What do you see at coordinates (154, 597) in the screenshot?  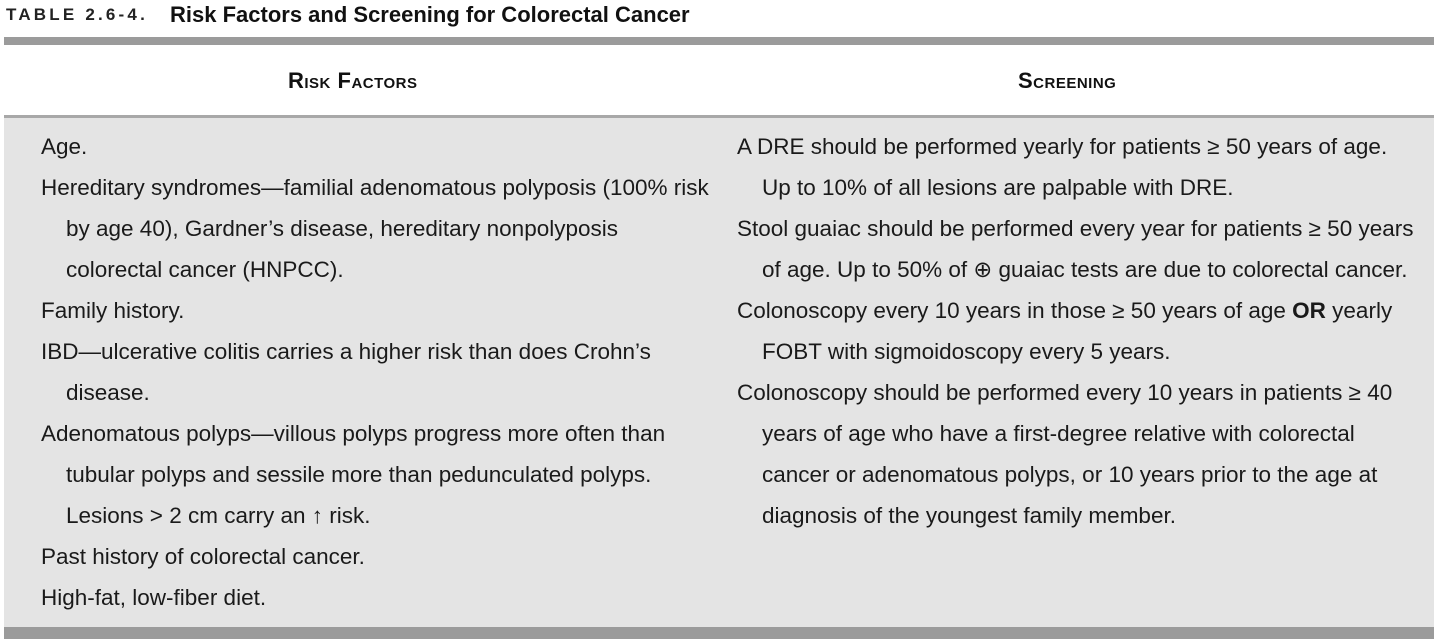 I see `risk-factor-diet: High-fat, low-fiber diet.` at bounding box center [154, 597].